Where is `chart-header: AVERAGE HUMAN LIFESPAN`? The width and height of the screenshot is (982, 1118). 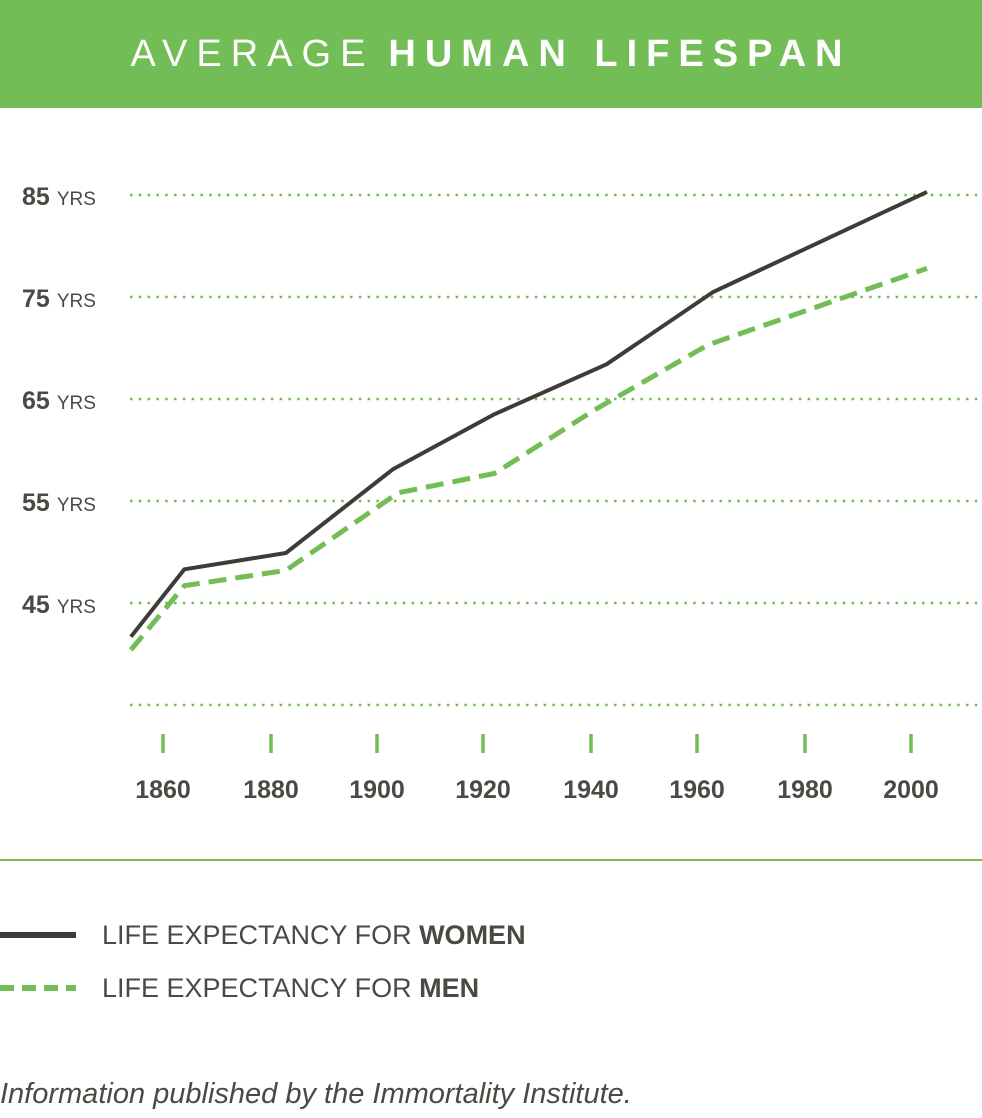
chart-header: AVERAGE HUMAN LIFESPAN is located at coordinates (491, 54).